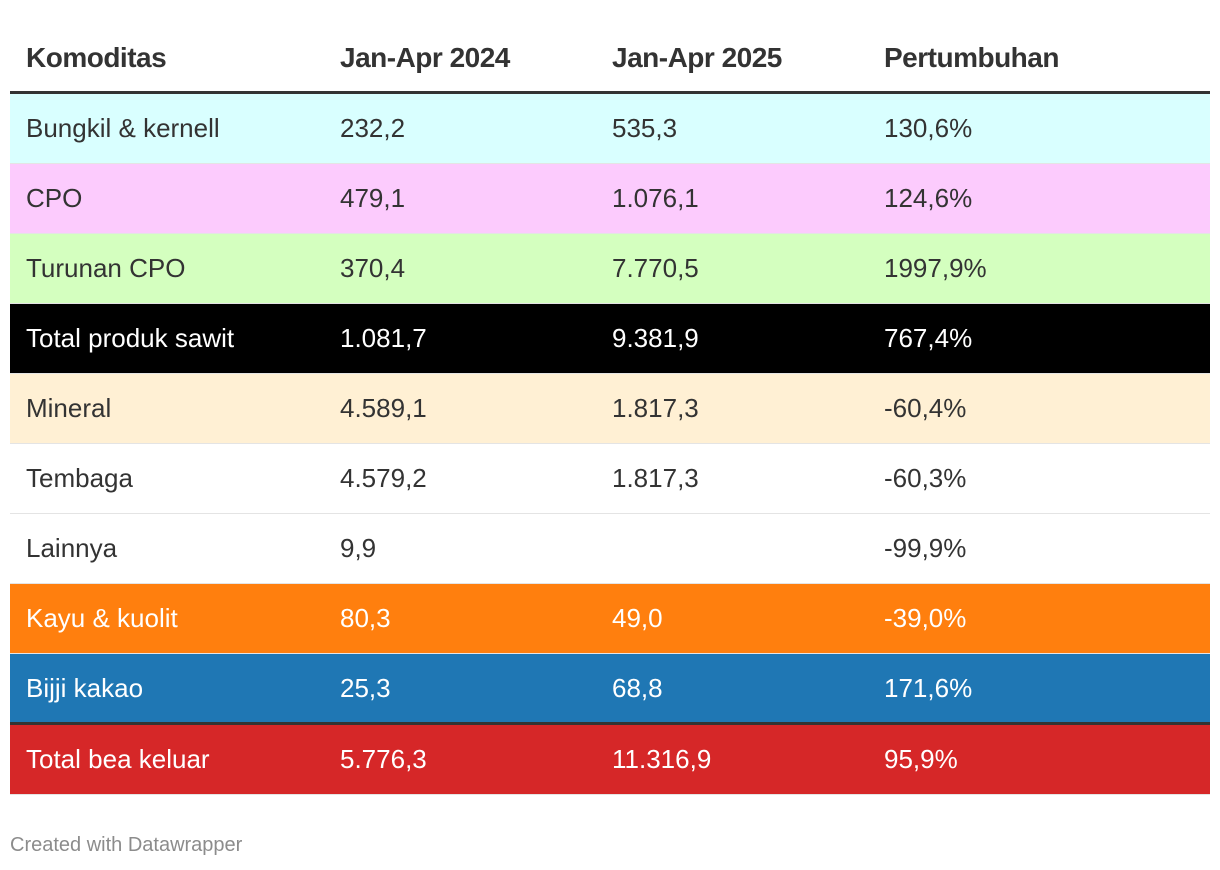 Image resolution: width=1220 pixels, height=870 pixels. Describe the element at coordinates (925, 618) in the screenshot. I see `growth-cell: -39,0%` at that location.